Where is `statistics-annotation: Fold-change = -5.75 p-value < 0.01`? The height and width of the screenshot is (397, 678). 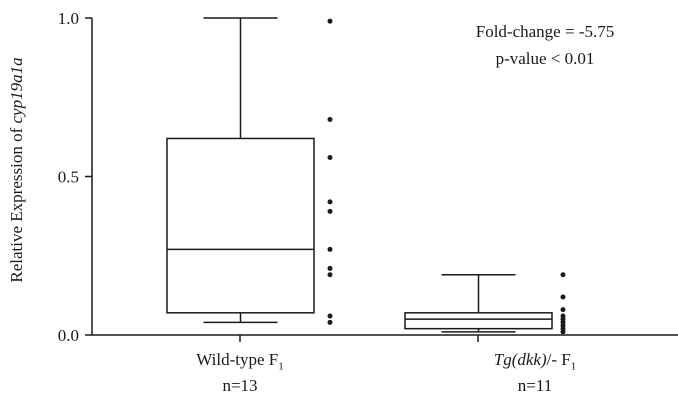 statistics-annotation: Fold-change = -5.75 p-value < 0.01 is located at coordinates (545, 45).